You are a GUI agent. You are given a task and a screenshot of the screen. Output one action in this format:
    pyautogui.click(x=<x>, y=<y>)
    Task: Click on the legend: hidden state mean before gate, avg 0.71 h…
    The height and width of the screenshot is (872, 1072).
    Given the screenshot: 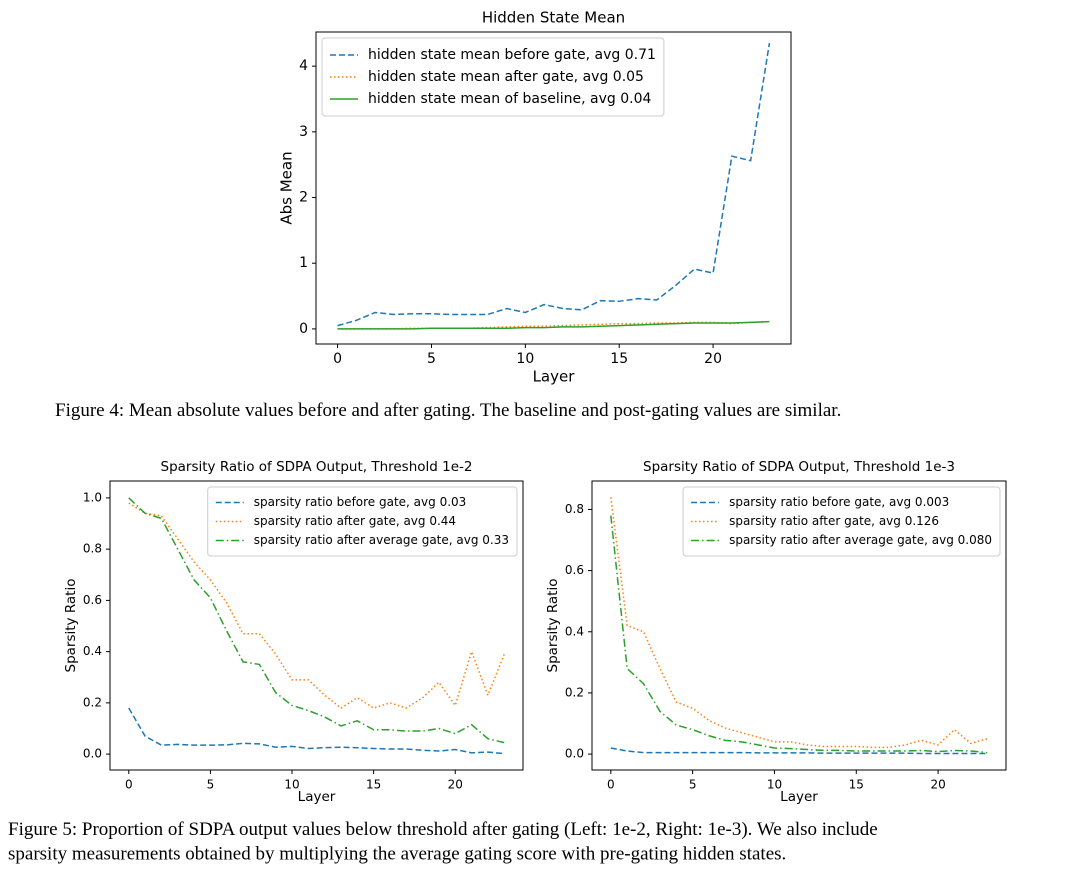 What is the action you would take?
    pyautogui.click(x=493, y=77)
    